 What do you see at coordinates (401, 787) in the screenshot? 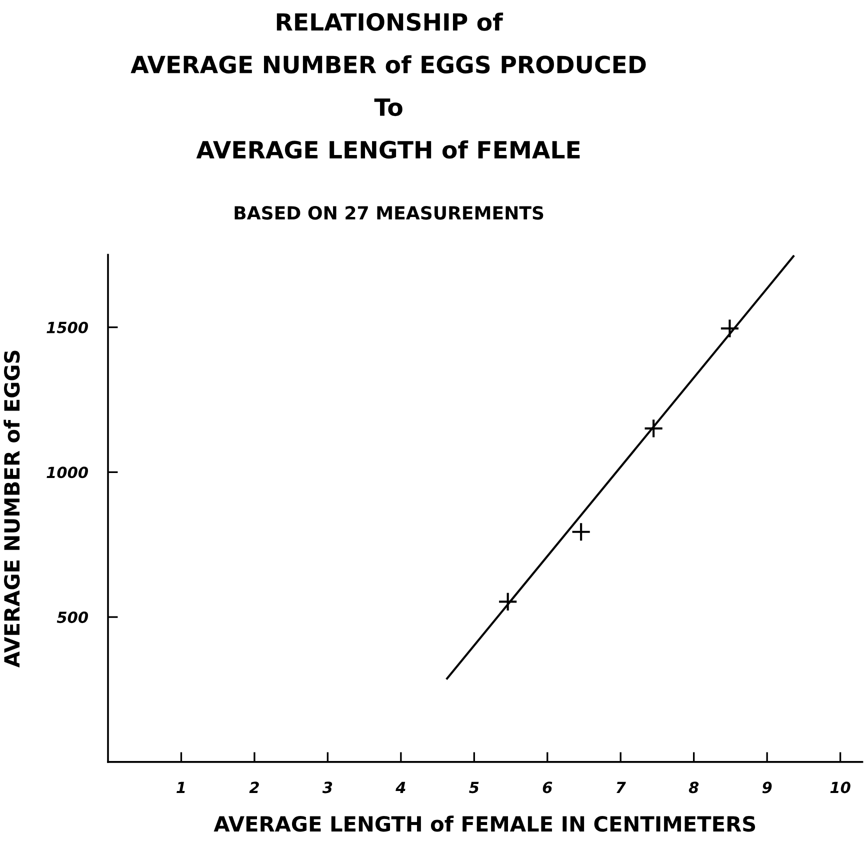
I see `x-tick-label: 4` at bounding box center [401, 787].